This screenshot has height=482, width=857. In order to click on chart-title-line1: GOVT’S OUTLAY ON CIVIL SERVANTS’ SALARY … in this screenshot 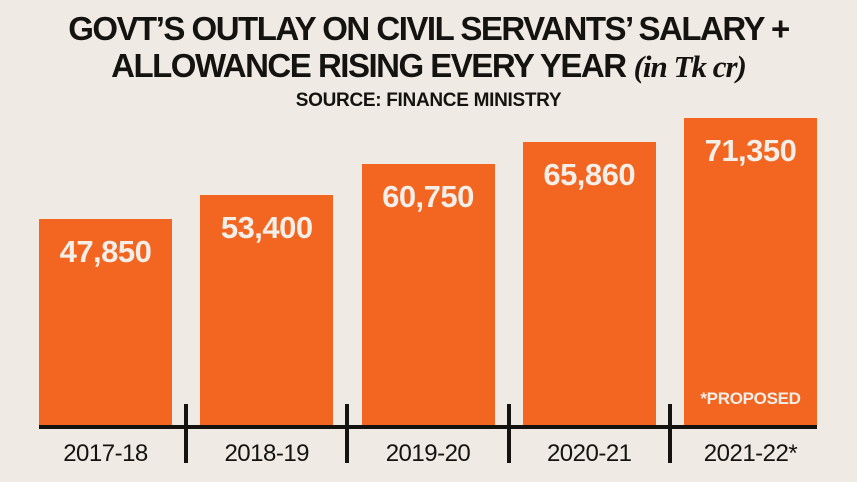, I will do `click(429, 28)`.